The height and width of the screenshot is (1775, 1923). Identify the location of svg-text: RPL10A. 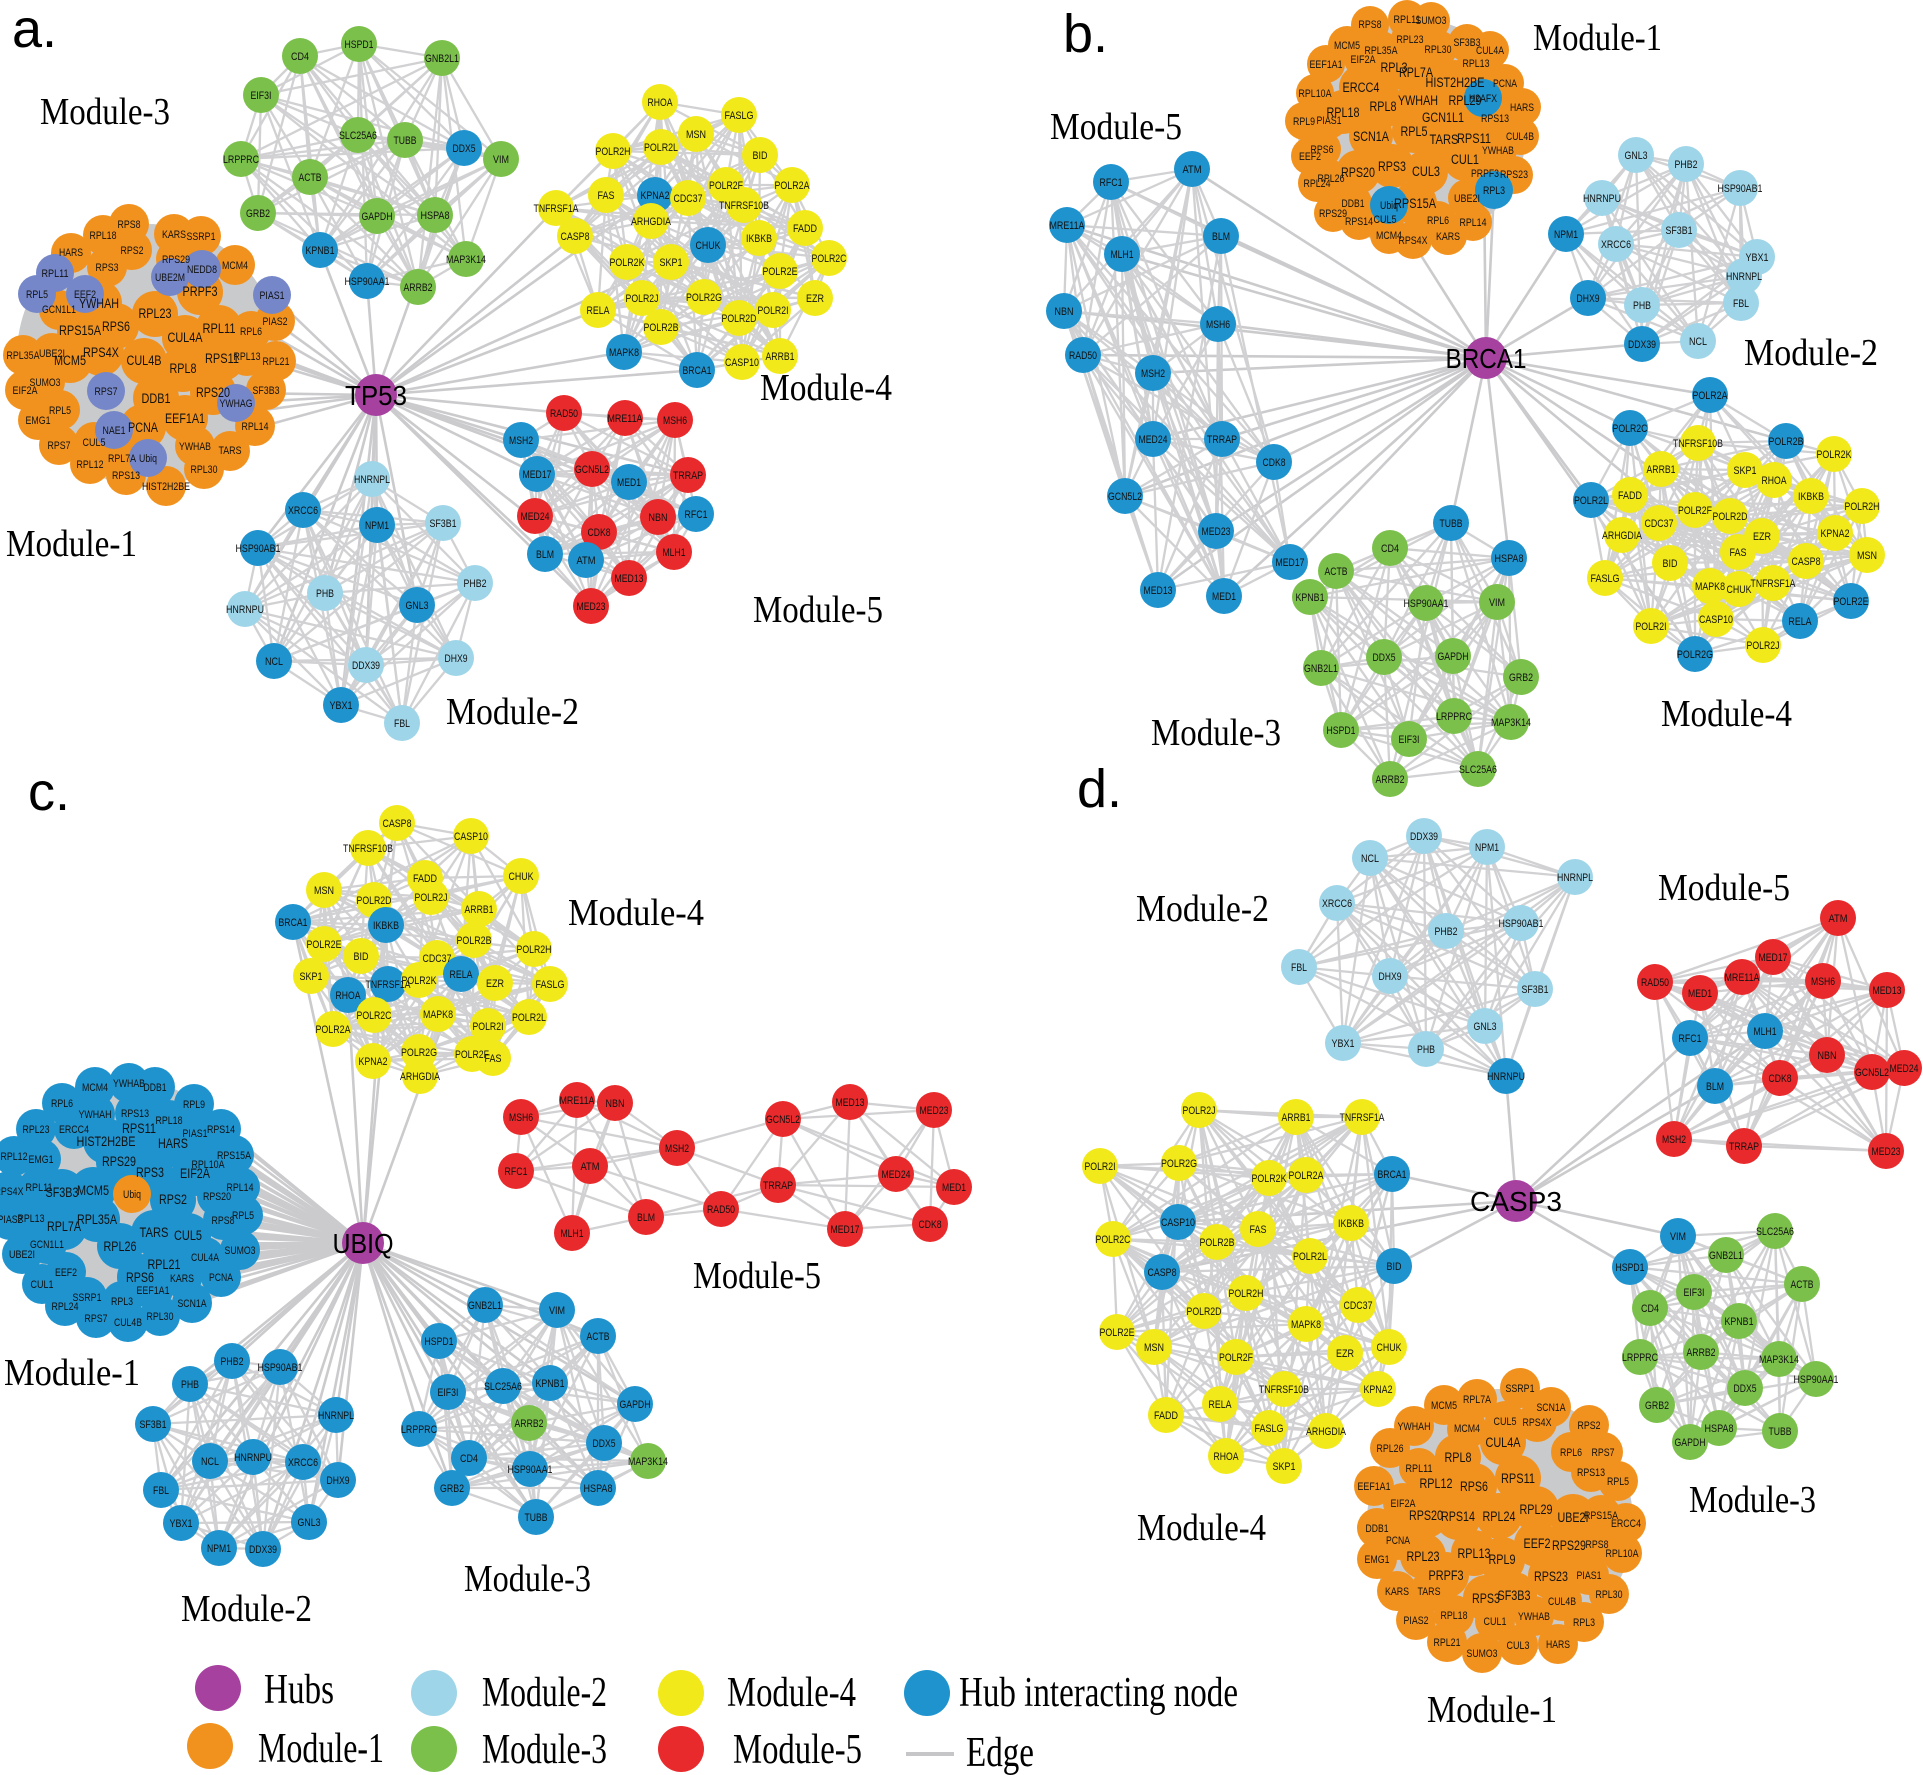
(1316, 94).